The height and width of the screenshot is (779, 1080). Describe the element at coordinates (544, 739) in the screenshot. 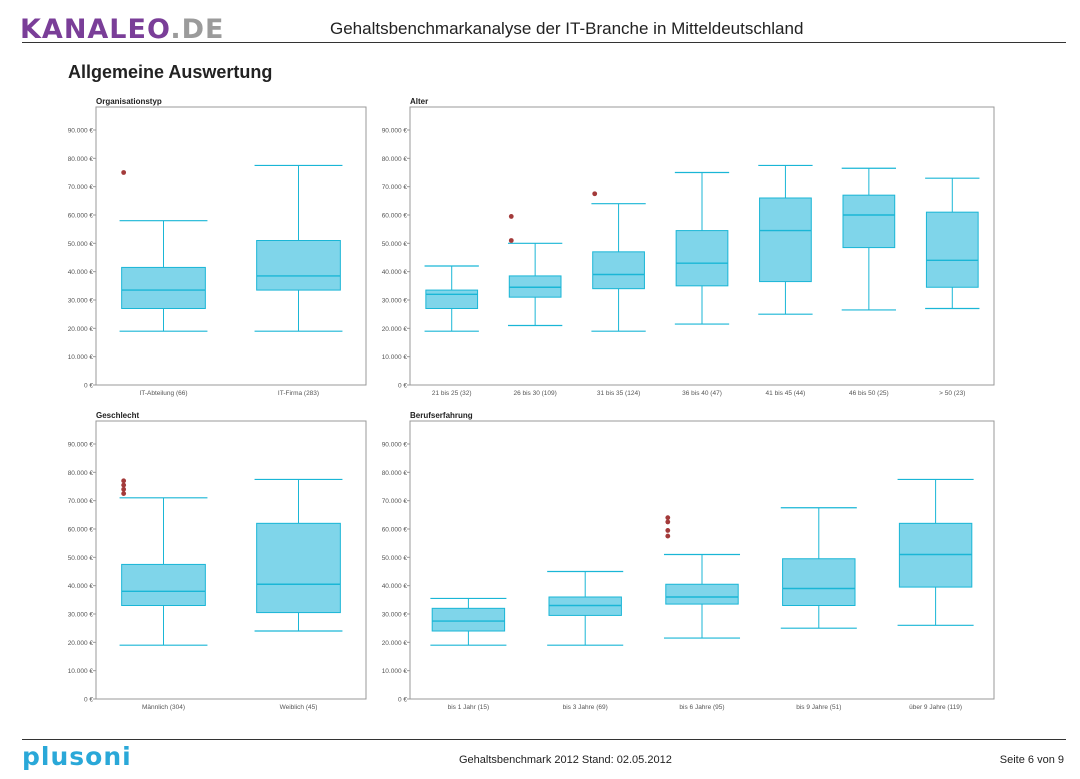

I see `footer-divider` at that location.